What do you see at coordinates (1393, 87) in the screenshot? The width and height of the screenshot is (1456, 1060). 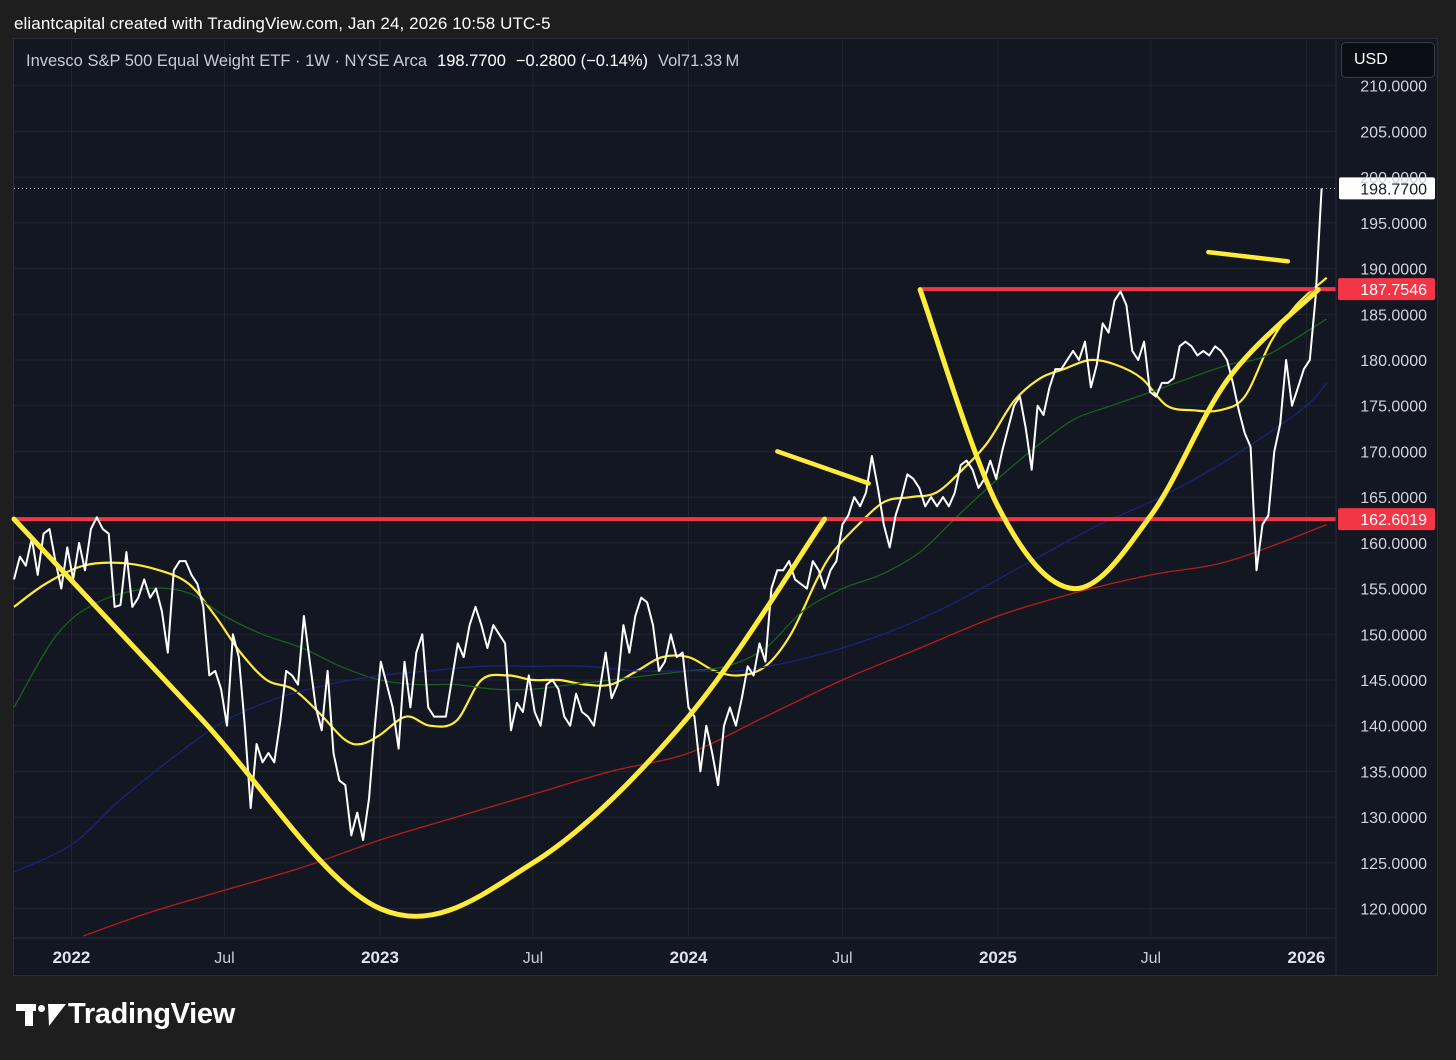 I see `y-tick-label: 210.0000` at bounding box center [1393, 87].